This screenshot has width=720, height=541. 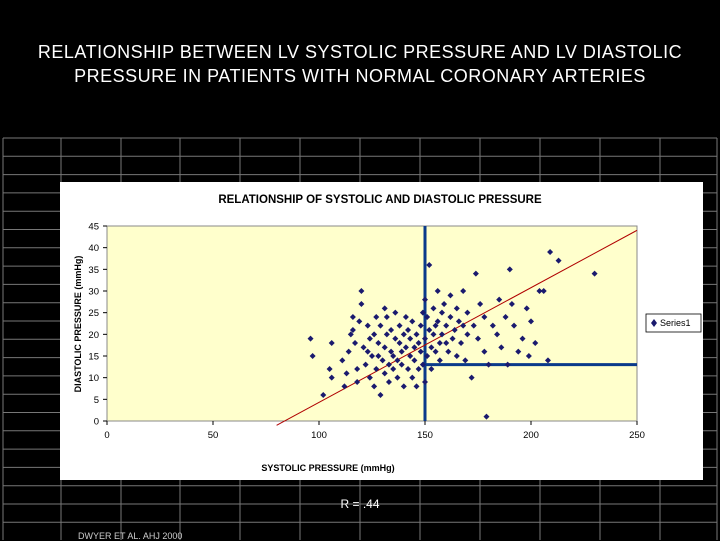 I want to click on y-tick-label: 40, so click(x=93, y=248).